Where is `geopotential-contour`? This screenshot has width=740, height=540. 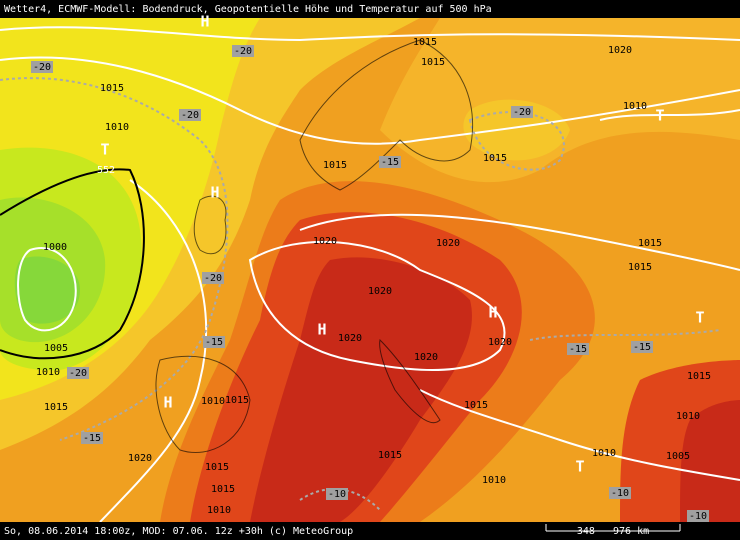
geopotential-contour is located at coordinates (72, 264).